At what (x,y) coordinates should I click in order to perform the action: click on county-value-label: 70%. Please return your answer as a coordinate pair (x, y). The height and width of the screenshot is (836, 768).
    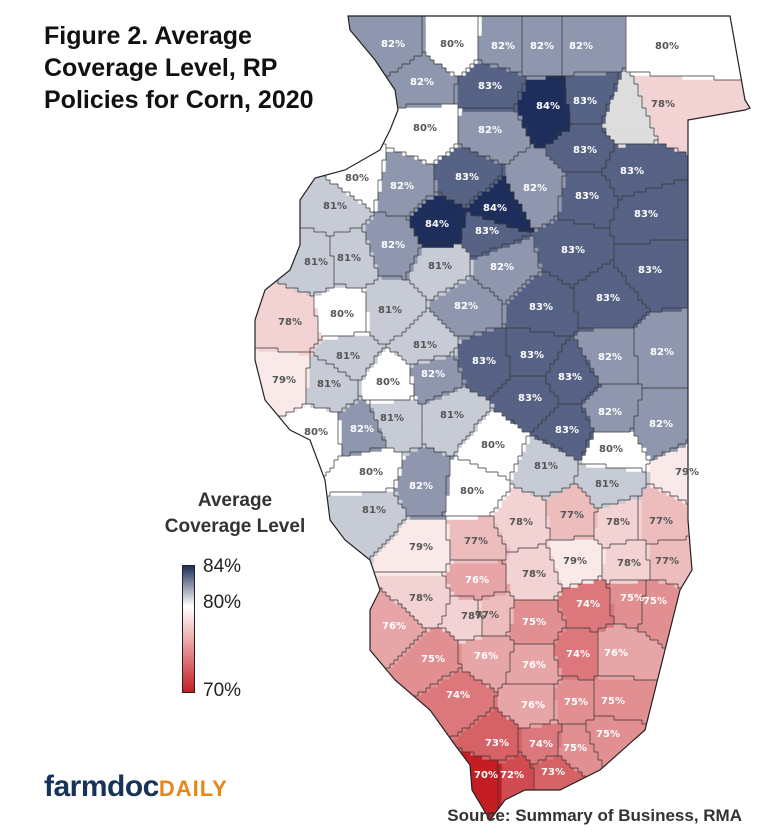
    Looking at the image, I should click on (486, 775).